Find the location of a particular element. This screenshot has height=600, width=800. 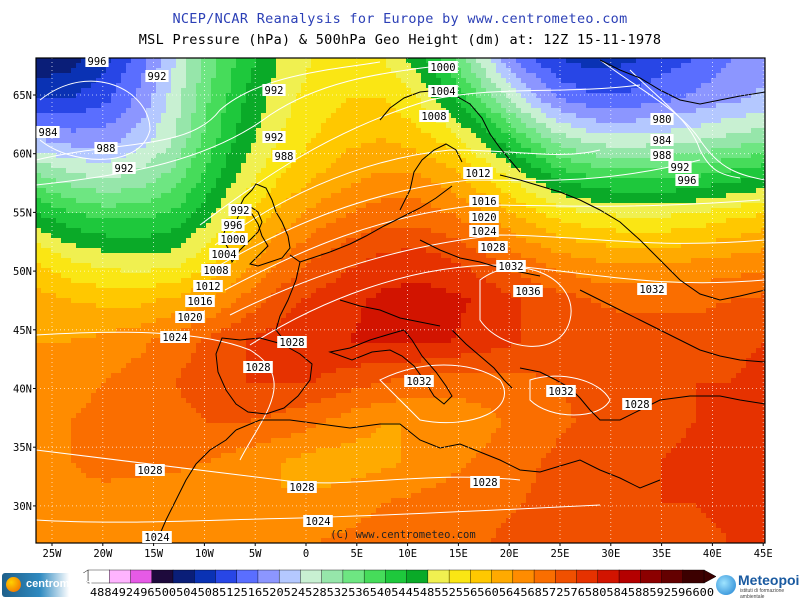

isobar-value-label: 1036 is located at coordinates (528, 291).